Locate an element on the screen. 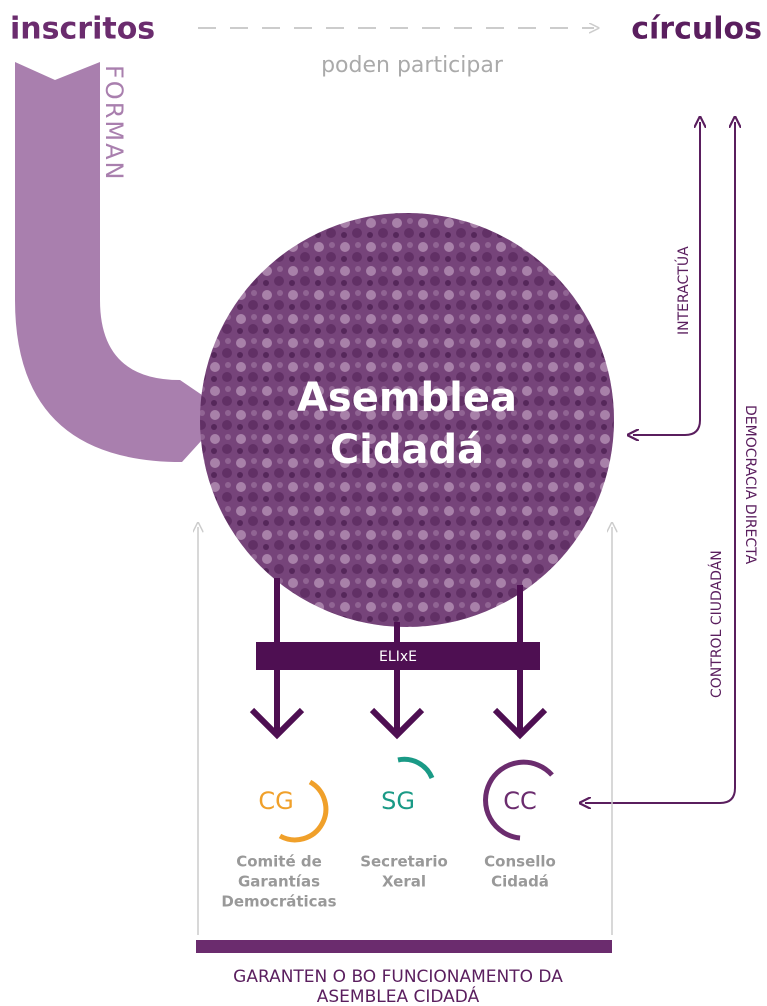  node-label: Secretario is located at coordinates (404, 862).